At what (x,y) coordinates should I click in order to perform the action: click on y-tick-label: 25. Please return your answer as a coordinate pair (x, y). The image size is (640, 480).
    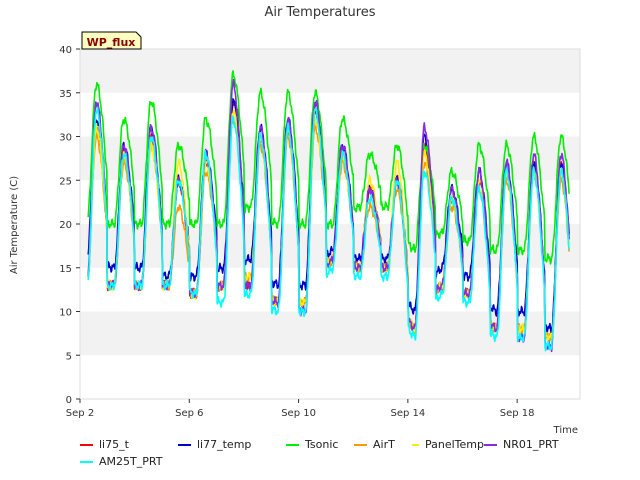
    Looking at the image, I should click on (65, 181).